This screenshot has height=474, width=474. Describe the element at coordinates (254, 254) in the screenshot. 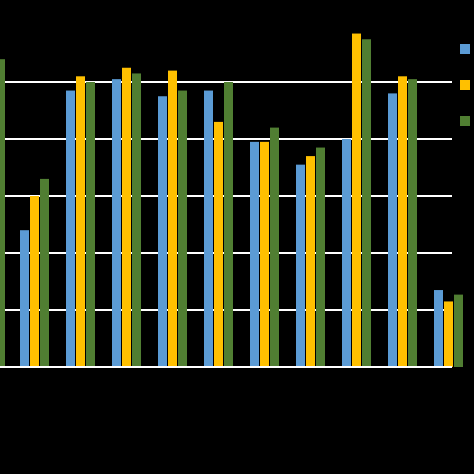

I see `bar-s1-c6` at that location.